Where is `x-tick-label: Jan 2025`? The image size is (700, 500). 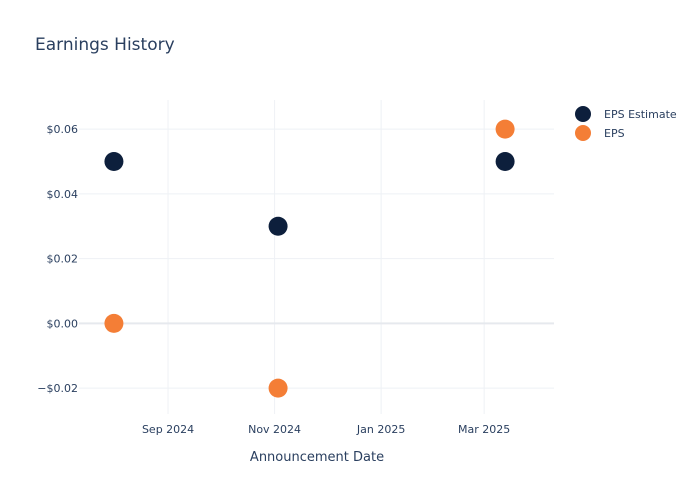 x-tick-label: Jan 2025 is located at coordinates (380, 429).